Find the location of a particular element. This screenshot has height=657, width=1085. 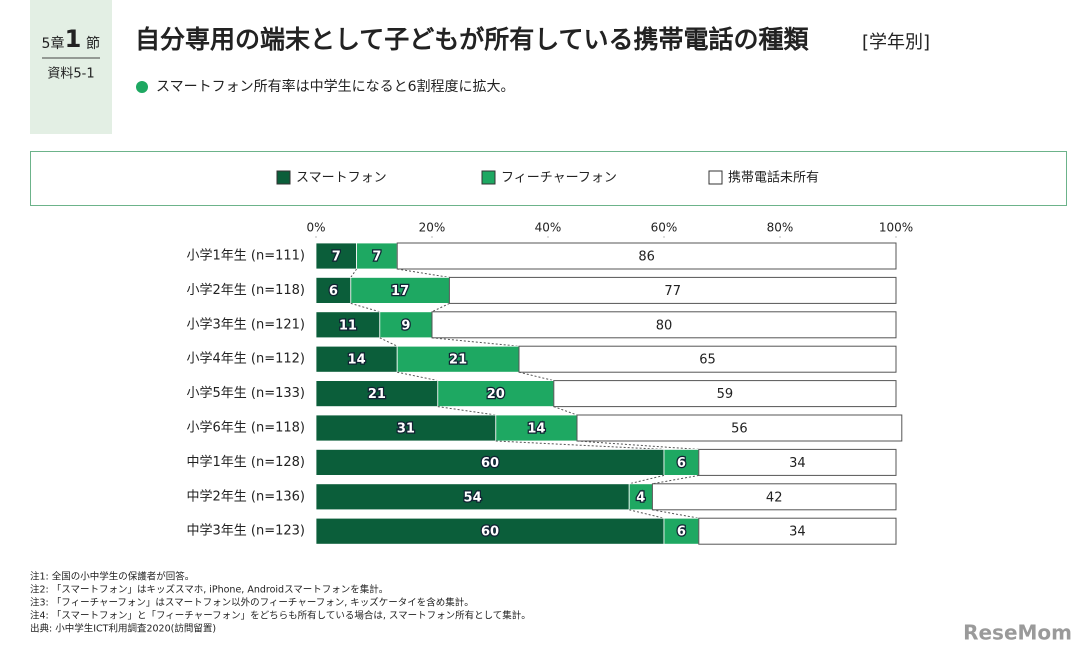

title-suffix: [学年別] is located at coordinates (896, 42).